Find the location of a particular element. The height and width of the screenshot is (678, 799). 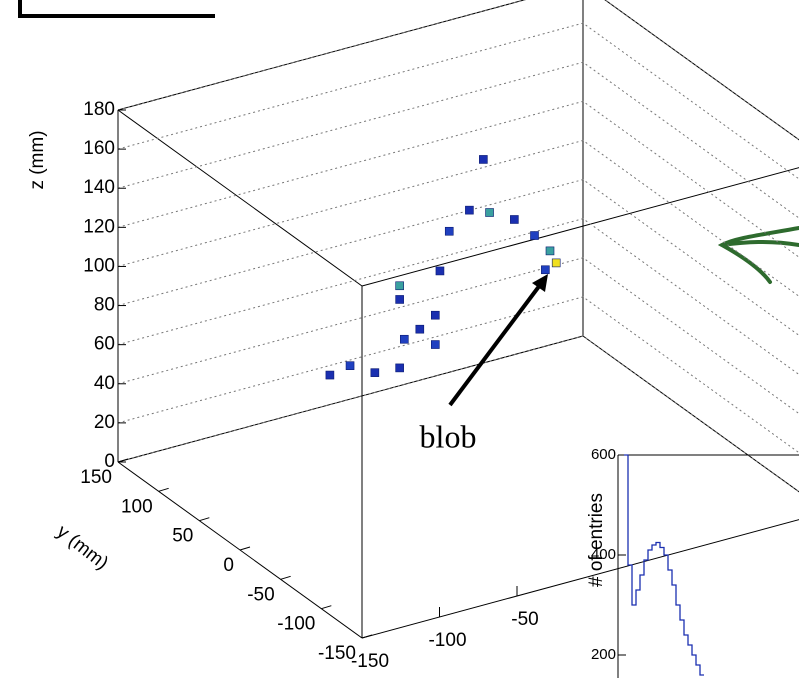

y-tick-label: 150 is located at coordinates (96, 477).